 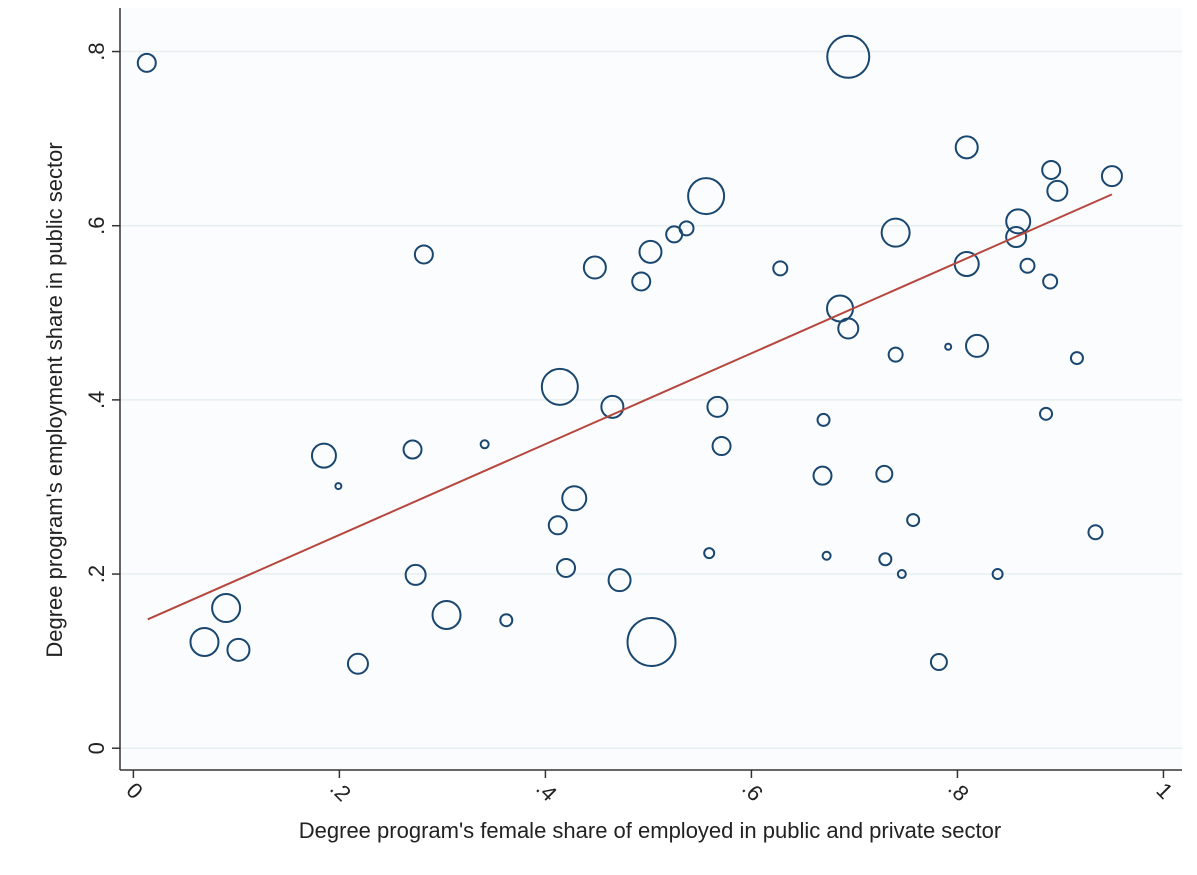 I want to click on y-tick-label: .8, so click(x=96, y=51).